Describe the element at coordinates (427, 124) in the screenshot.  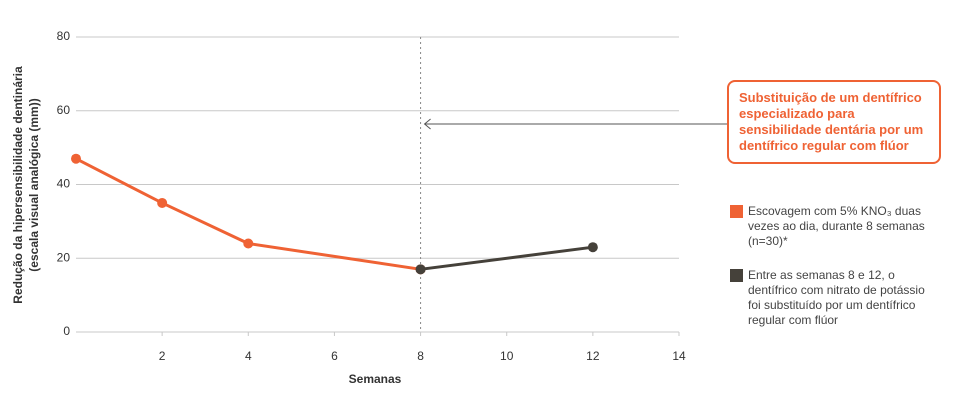
I see `annotation-arrowhead` at that location.